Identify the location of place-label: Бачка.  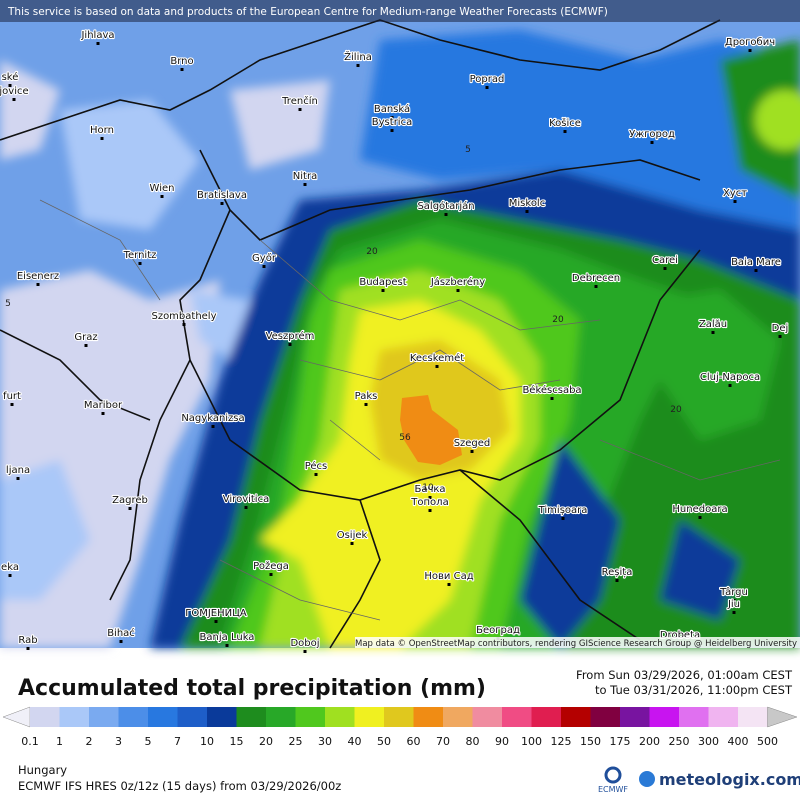
(429, 489).